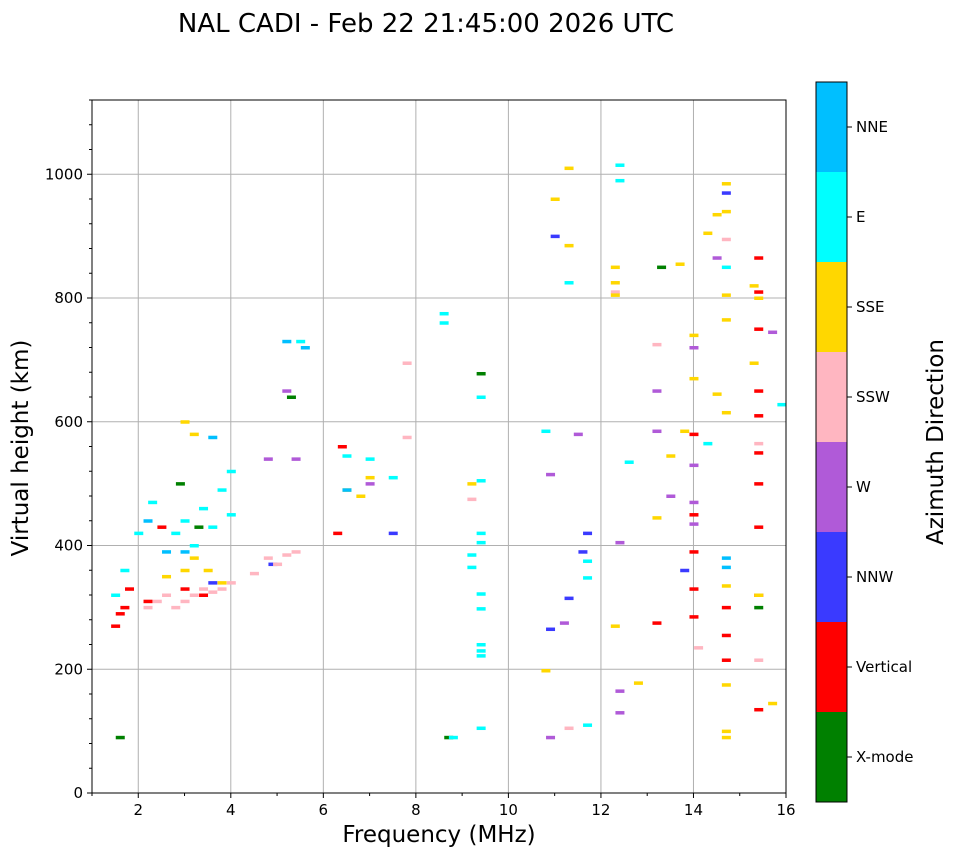 This screenshot has height=857, width=958. What do you see at coordinates (831, 487) in the screenshot?
I see `colorbar-swatch-w` at bounding box center [831, 487].